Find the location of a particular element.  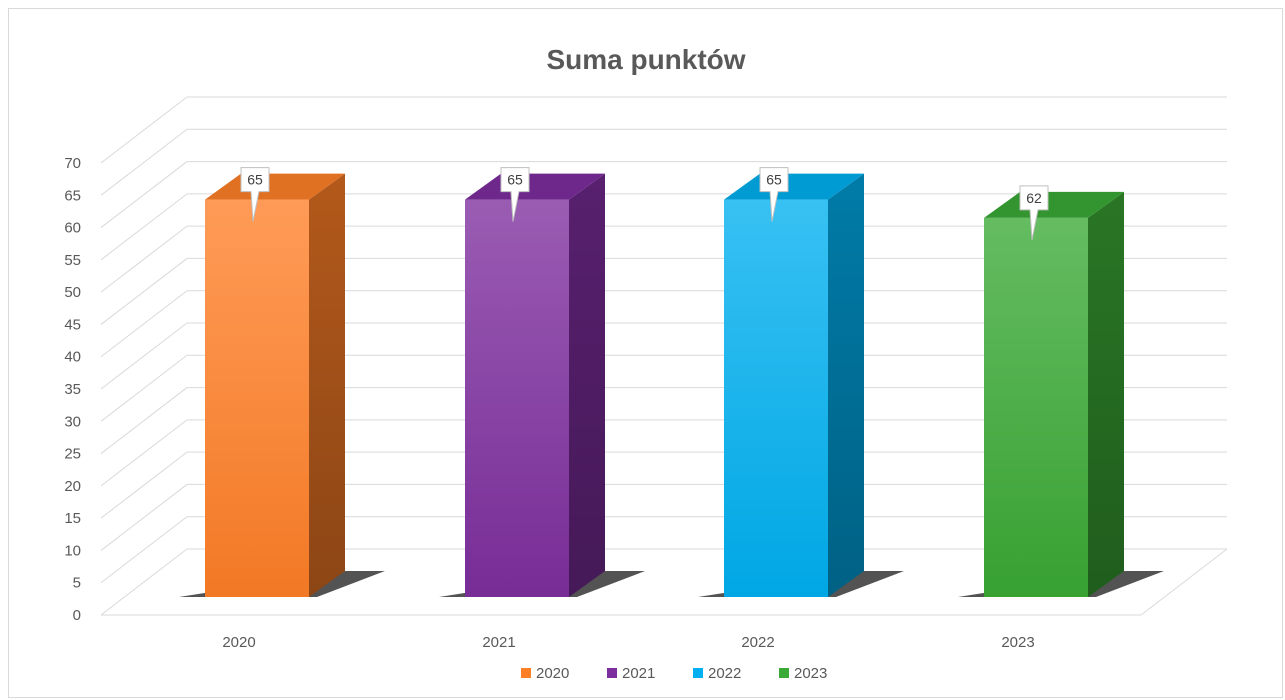

y-tick-label: 30 is located at coordinates (72, 421).